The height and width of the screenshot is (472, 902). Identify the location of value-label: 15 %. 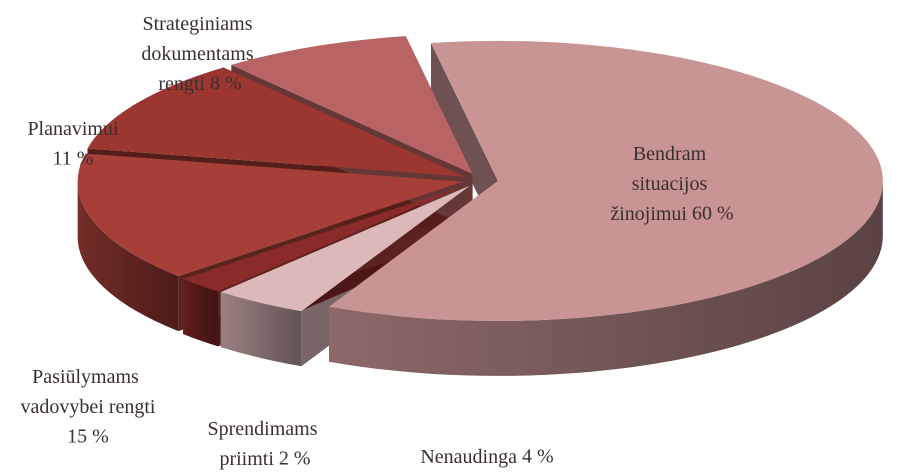
(88, 437).